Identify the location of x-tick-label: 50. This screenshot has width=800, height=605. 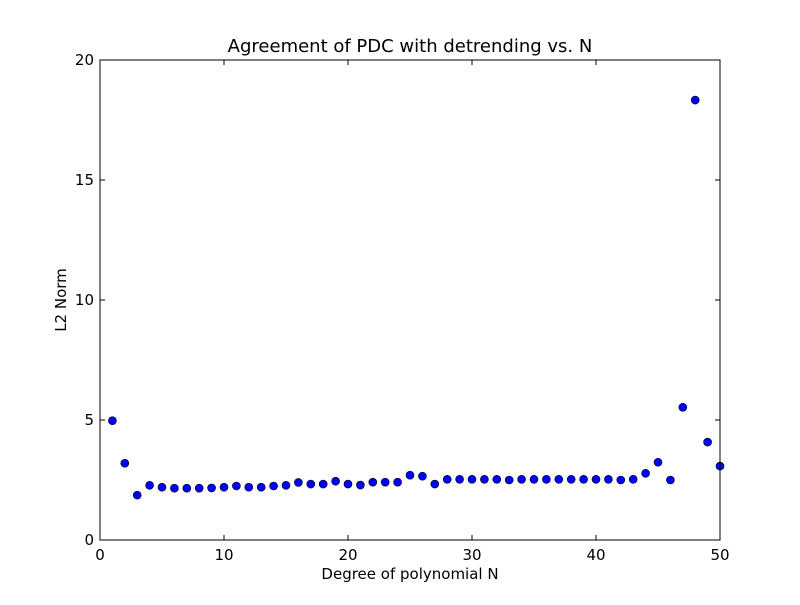
(719, 555).